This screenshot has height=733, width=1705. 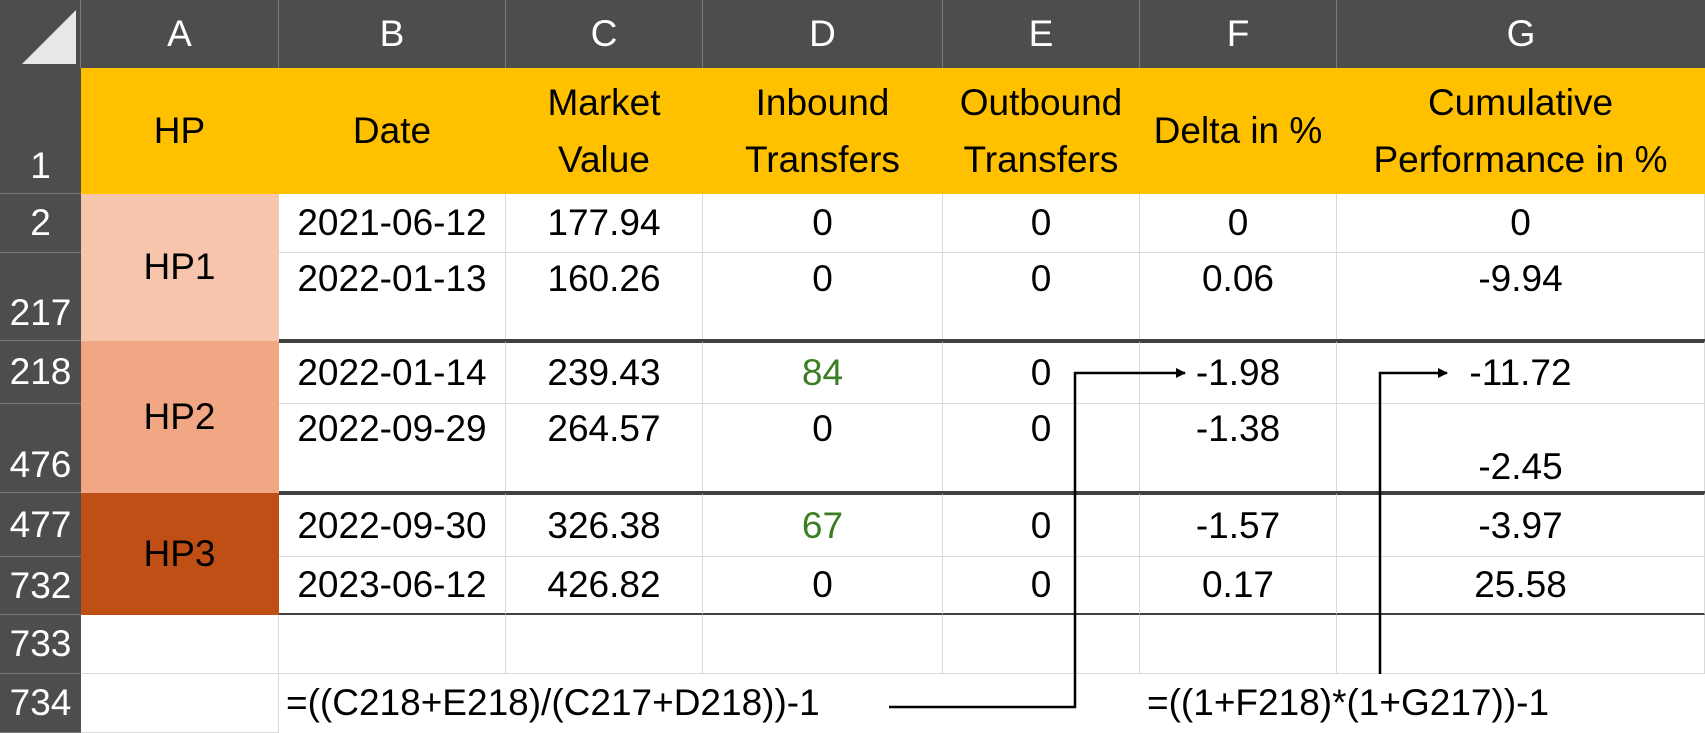 I want to click on header-hp-text: HP, so click(x=179, y=130).